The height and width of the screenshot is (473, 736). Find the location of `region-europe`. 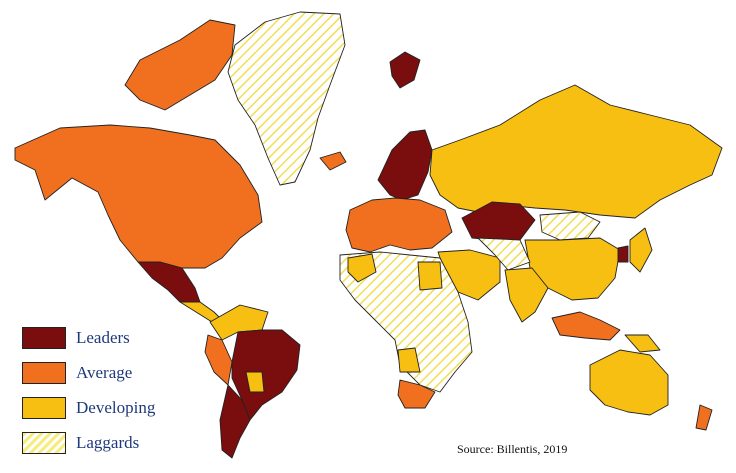

region-europe is located at coordinates (399, 225).